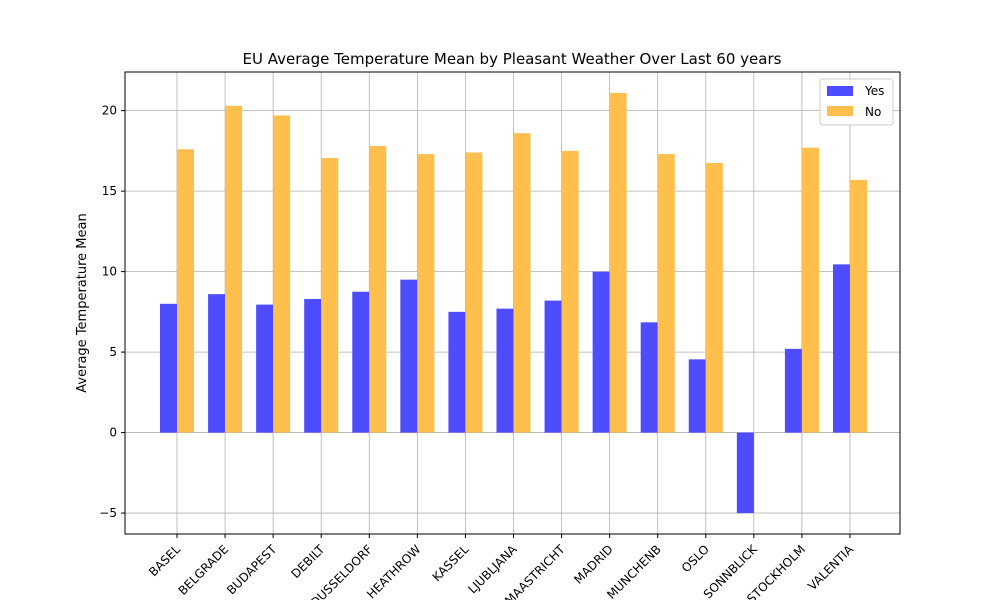 Image resolution: width=1000 pixels, height=604 pixels. Describe the element at coordinates (810, 290) in the screenshot. I see `bar-no-stockholm` at that location.